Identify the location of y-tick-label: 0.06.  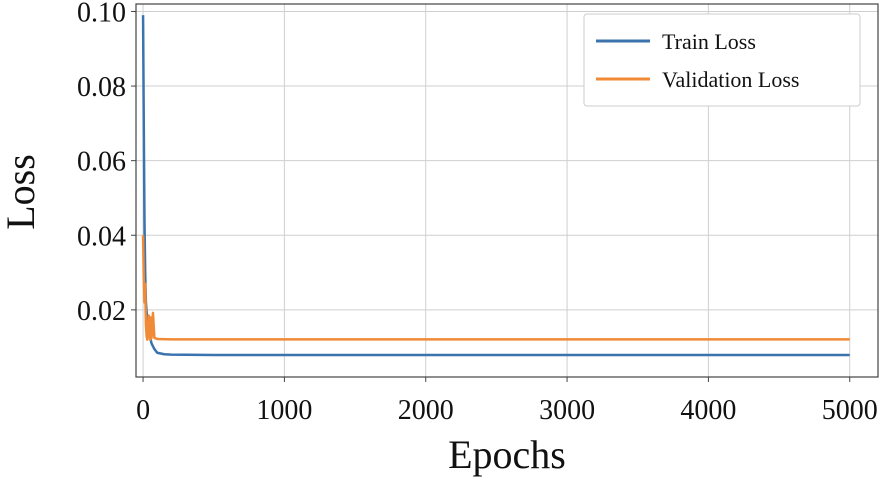
(101, 162).